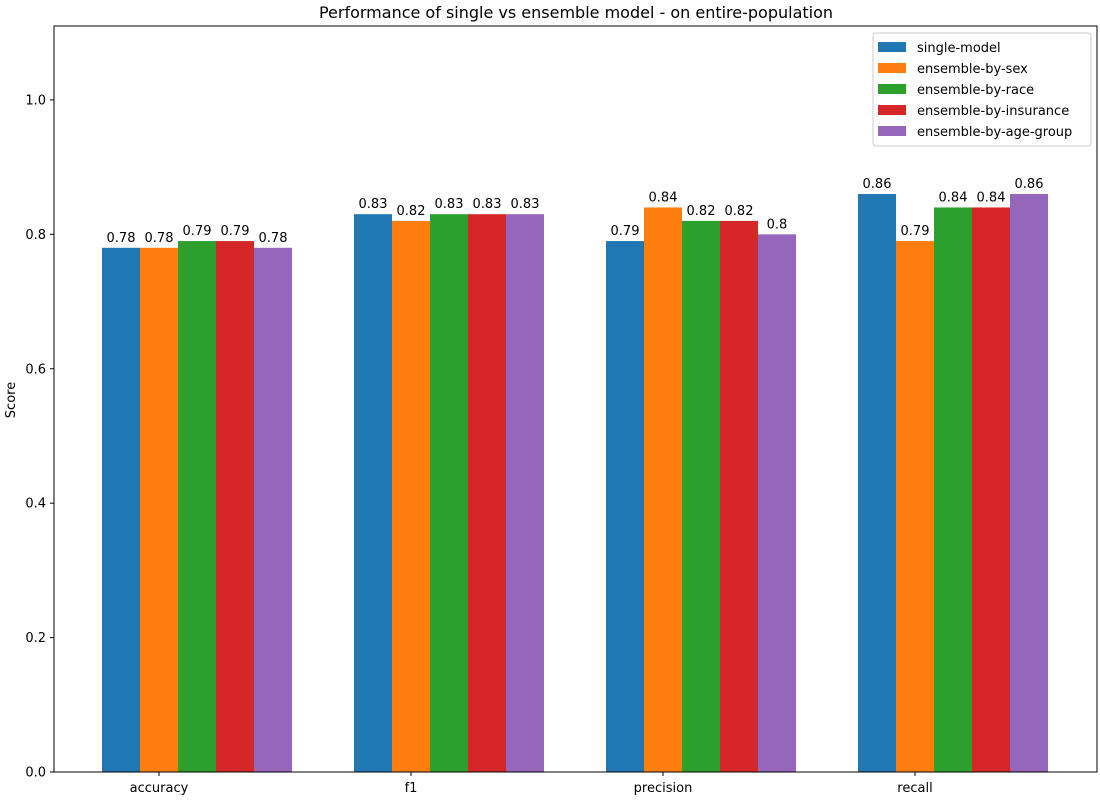  Describe the element at coordinates (411, 496) in the screenshot. I see `bar-ensemble-by-sex-f1` at that location.